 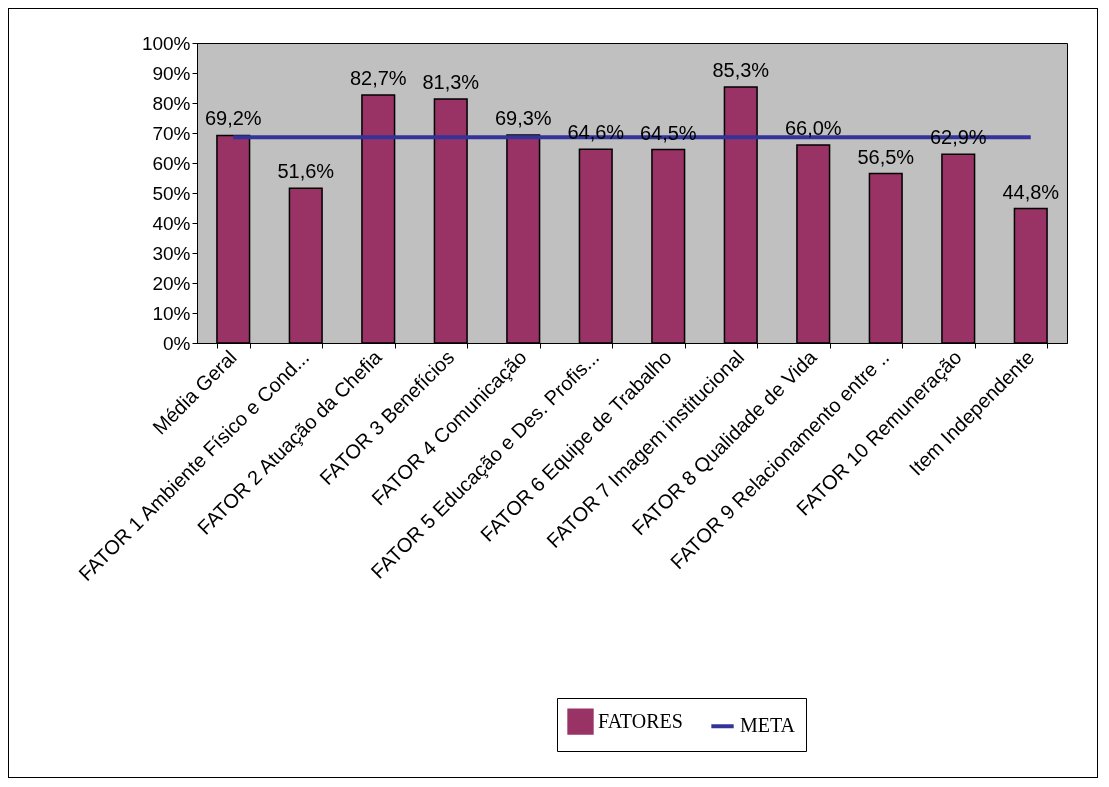 I want to click on data-label: 56,5%, so click(x=886, y=156).